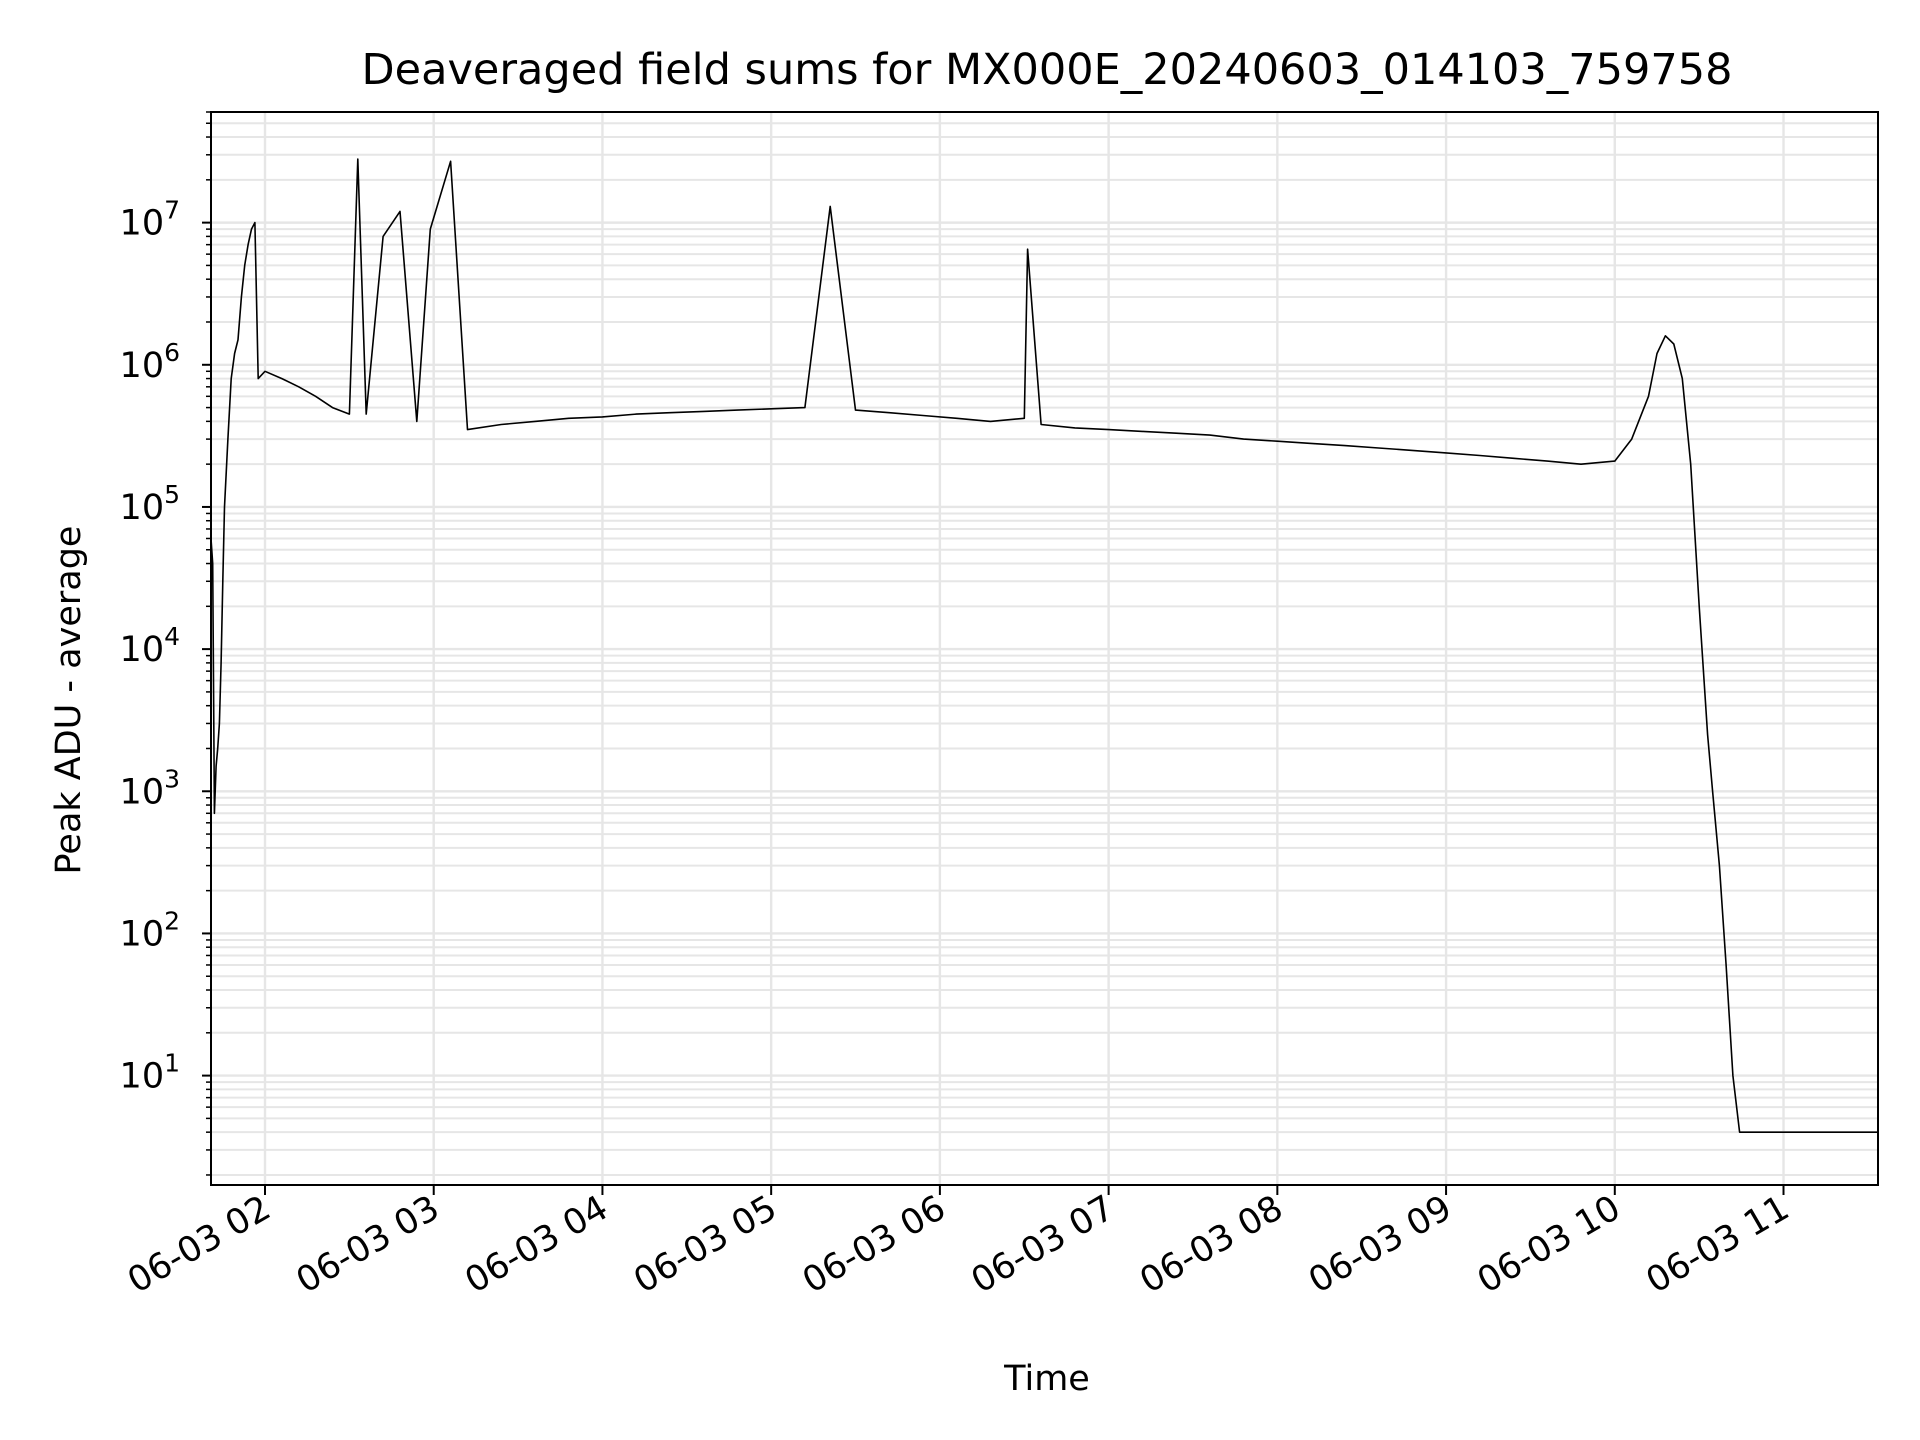  I want to click on y-tick-label: 10⁶, so click(150, 362).